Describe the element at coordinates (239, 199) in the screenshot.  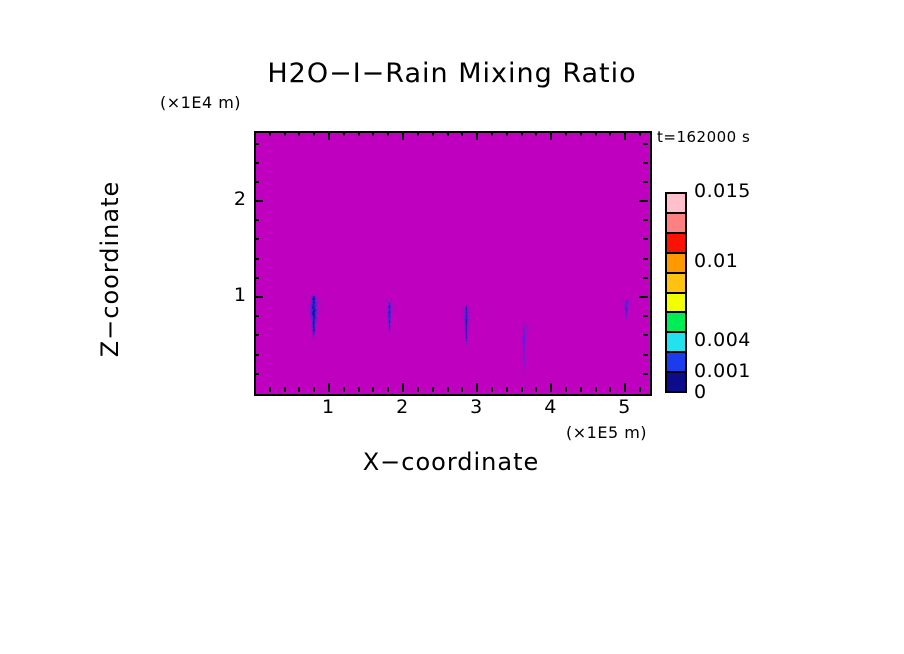
I see `y-tick-label: 2` at that location.